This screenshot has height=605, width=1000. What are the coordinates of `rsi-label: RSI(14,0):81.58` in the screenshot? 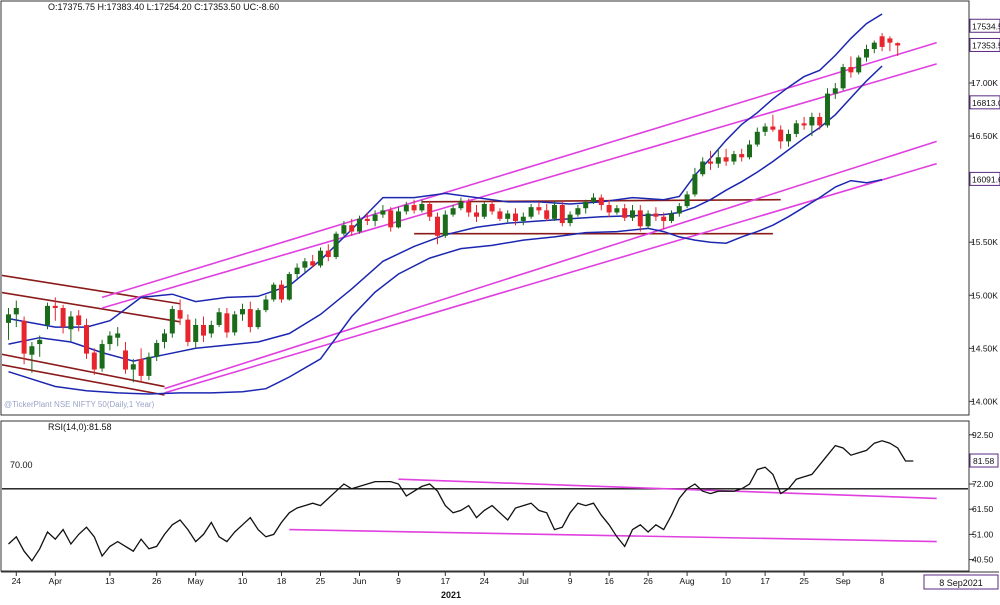 It's located at (80, 427).